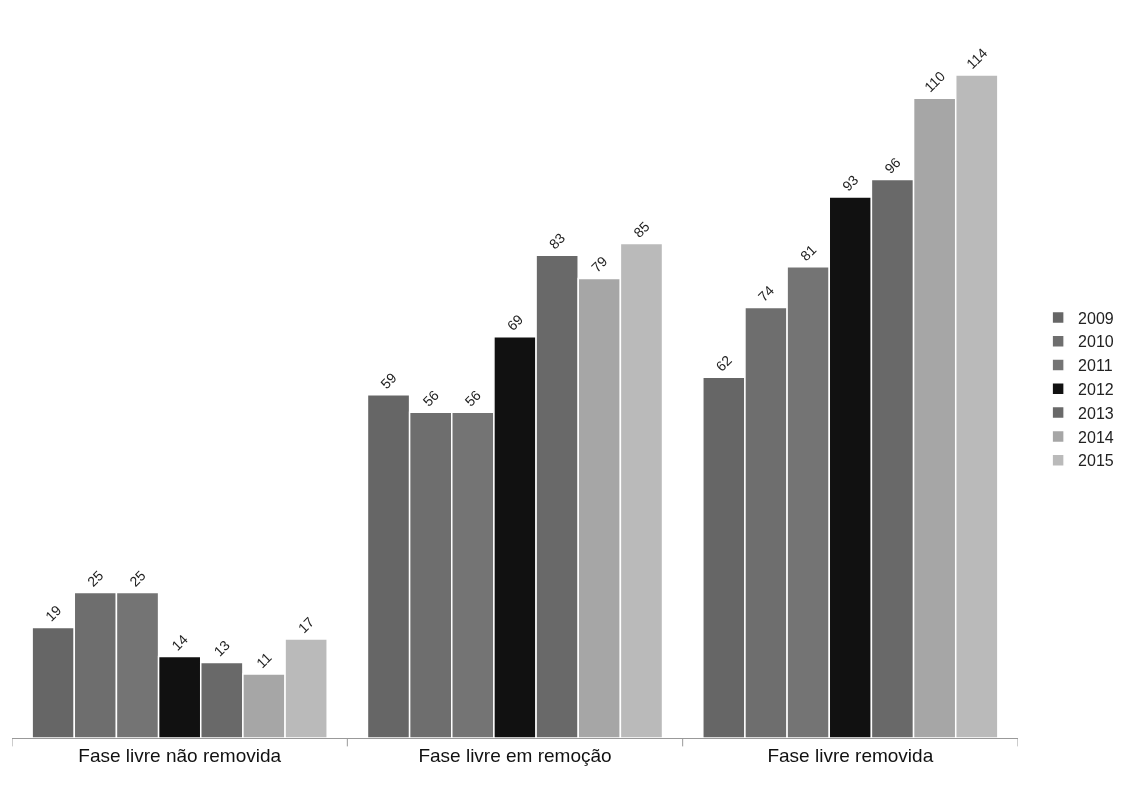 The width and height of the screenshot is (1131, 793). I want to click on x-tick-label: Fase livre removida, so click(850, 755).